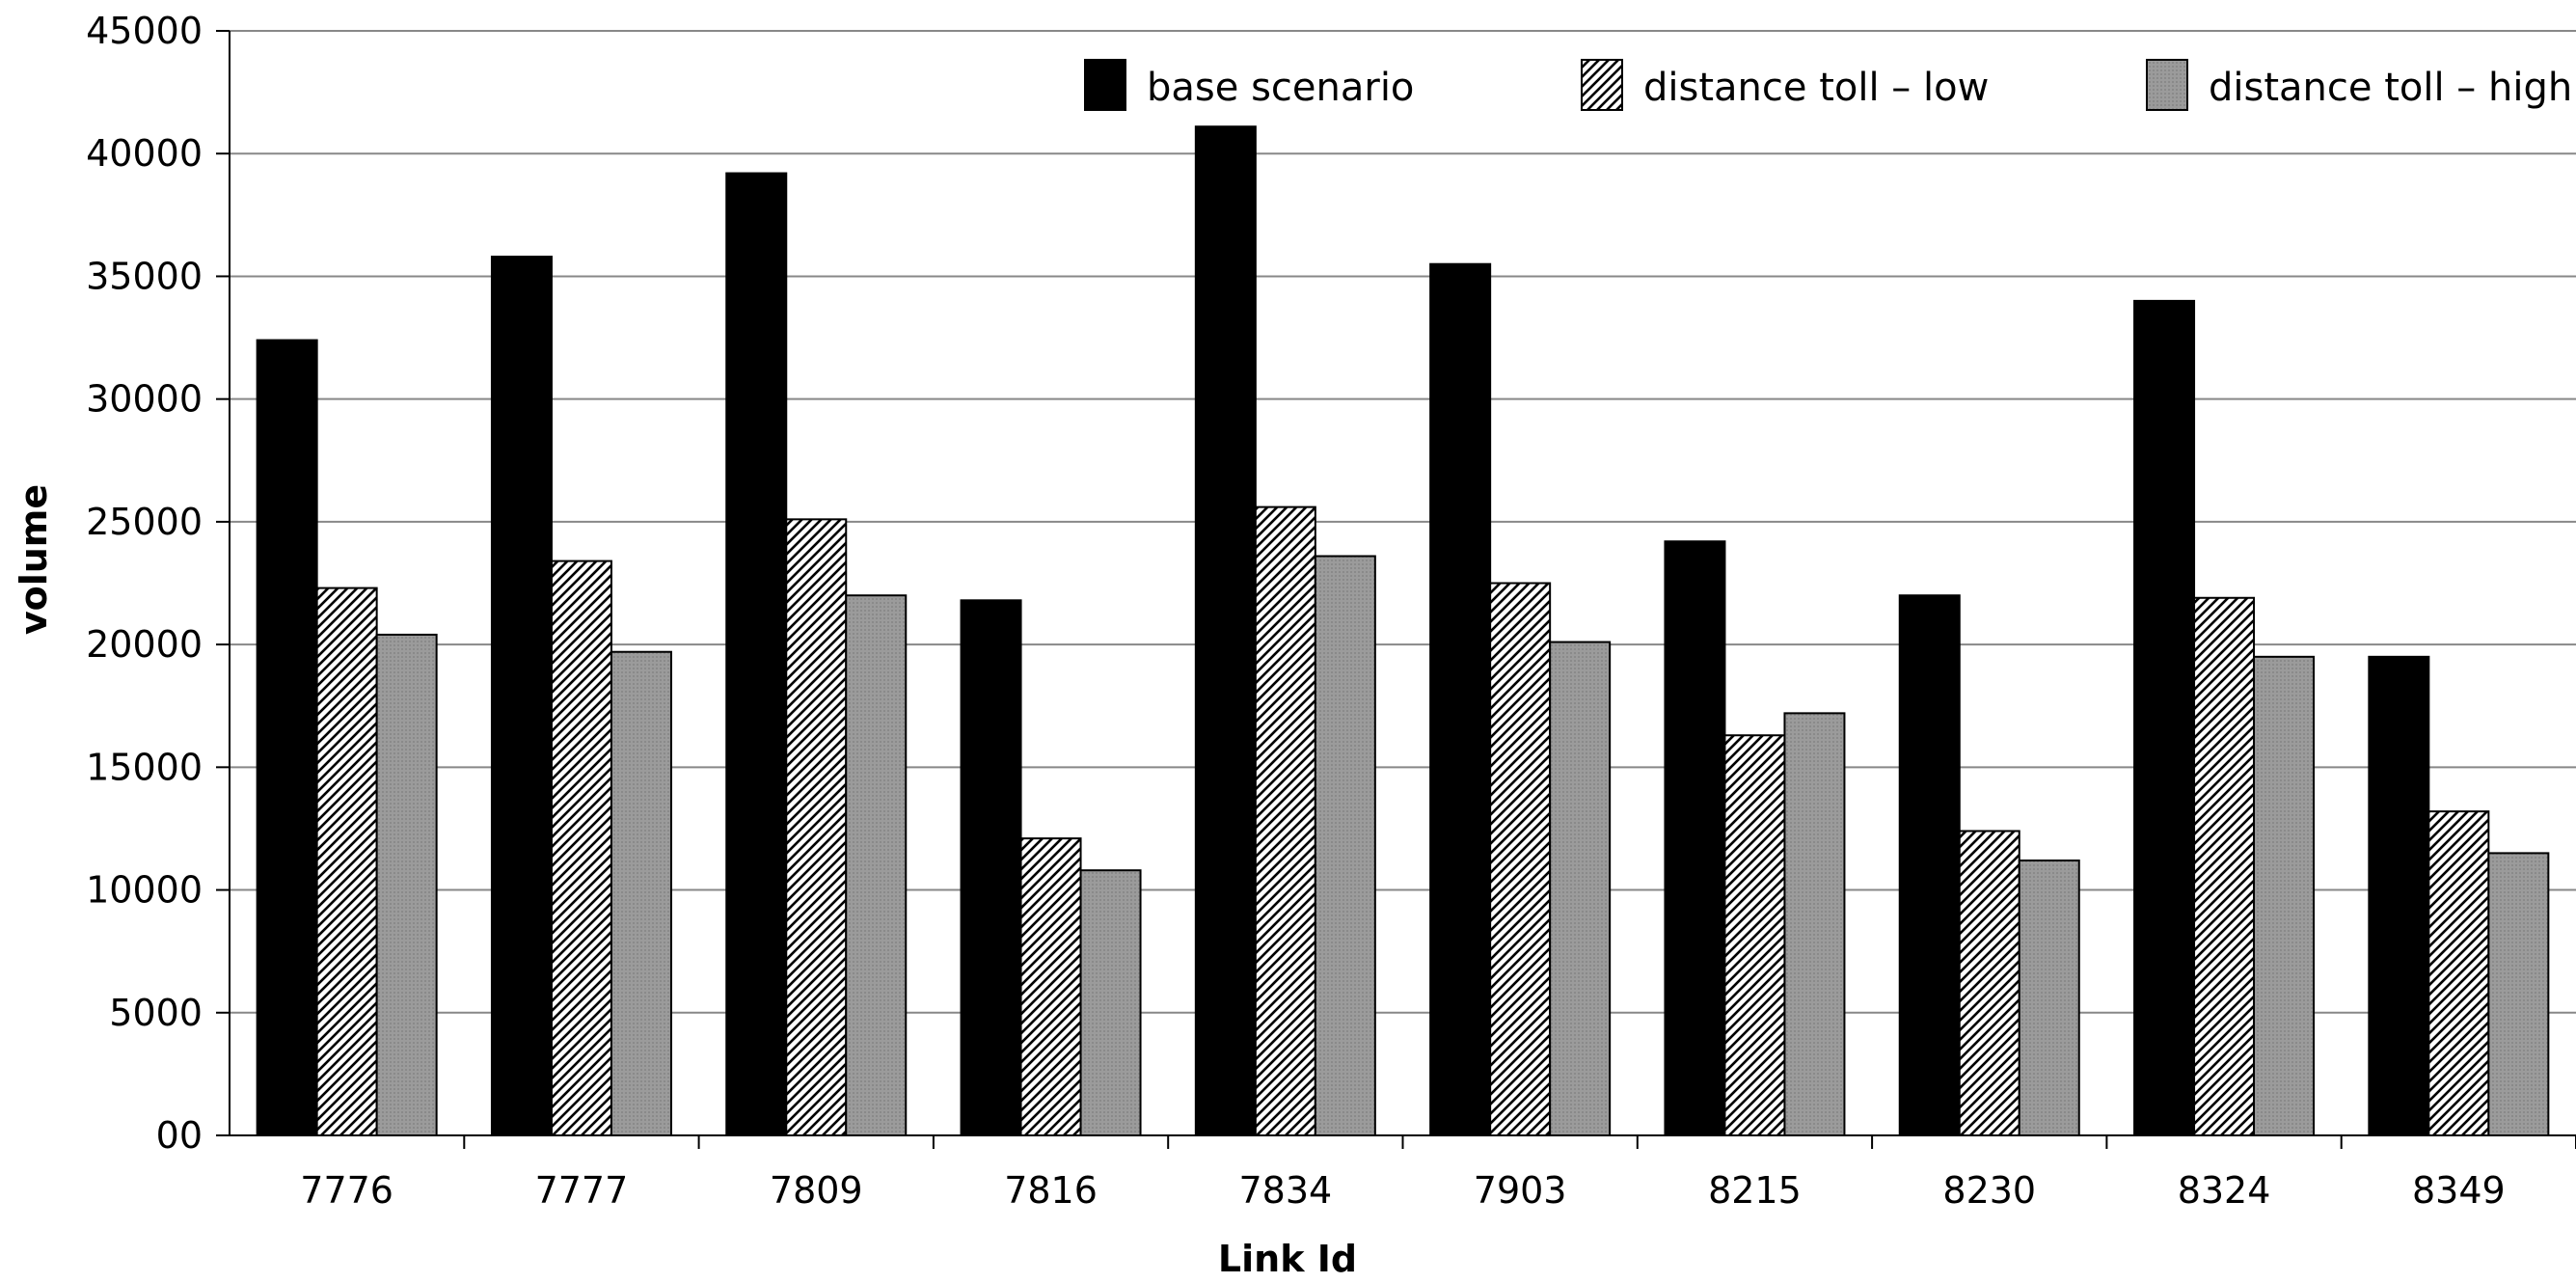 This screenshot has width=2576, height=1283. What do you see at coordinates (1755, 1190) in the screenshot?
I see `x-tick-label-8215: 8215` at bounding box center [1755, 1190].